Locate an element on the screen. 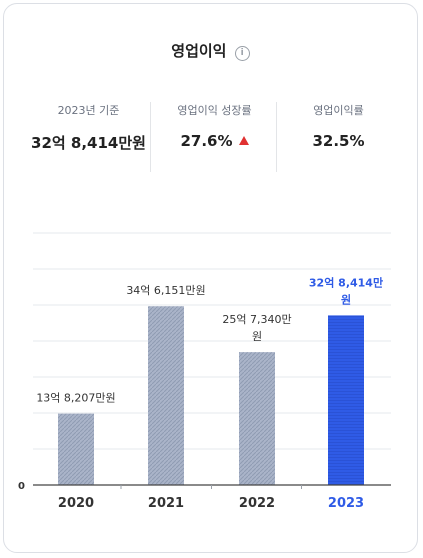 The height and width of the screenshot is (558, 423). bar-2022 is located at coordinates (257, 418).